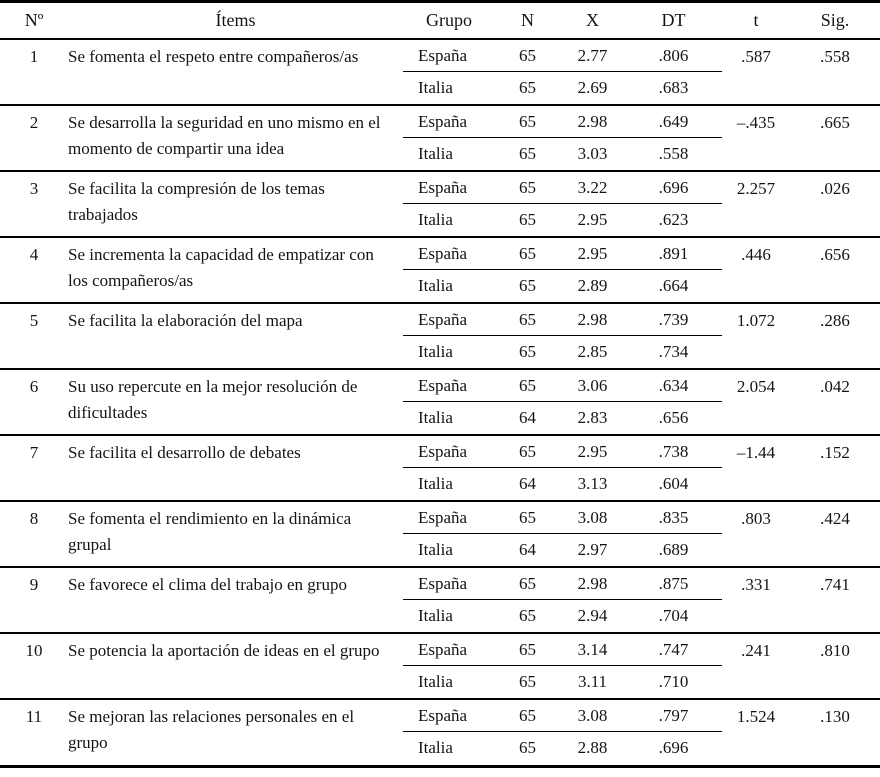 The width and height of the screenshot is (880, 777). What do you see at coordinates (673, 351) in the screenshot?
I see `group-sd: .734` at bounding box center [673, 351].